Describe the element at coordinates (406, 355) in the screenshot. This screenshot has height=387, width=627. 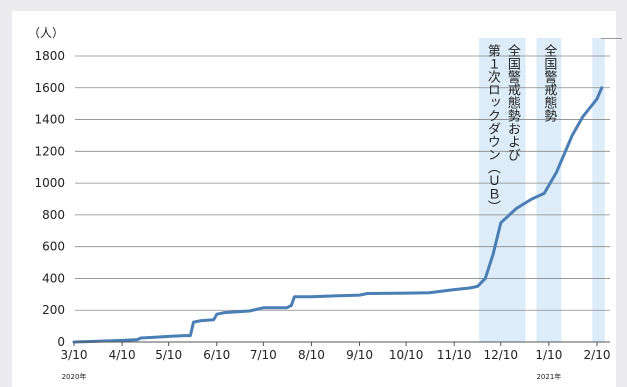
I see `x-tick-label-10/10: 10/10` at that location.